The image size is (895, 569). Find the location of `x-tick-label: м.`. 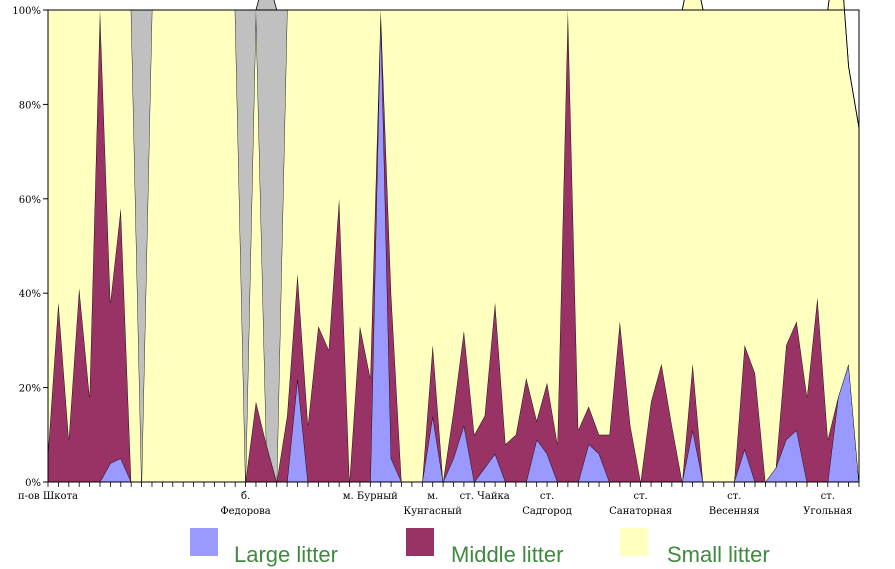

x-tick-label: м. is located at coordinates (432, 496).